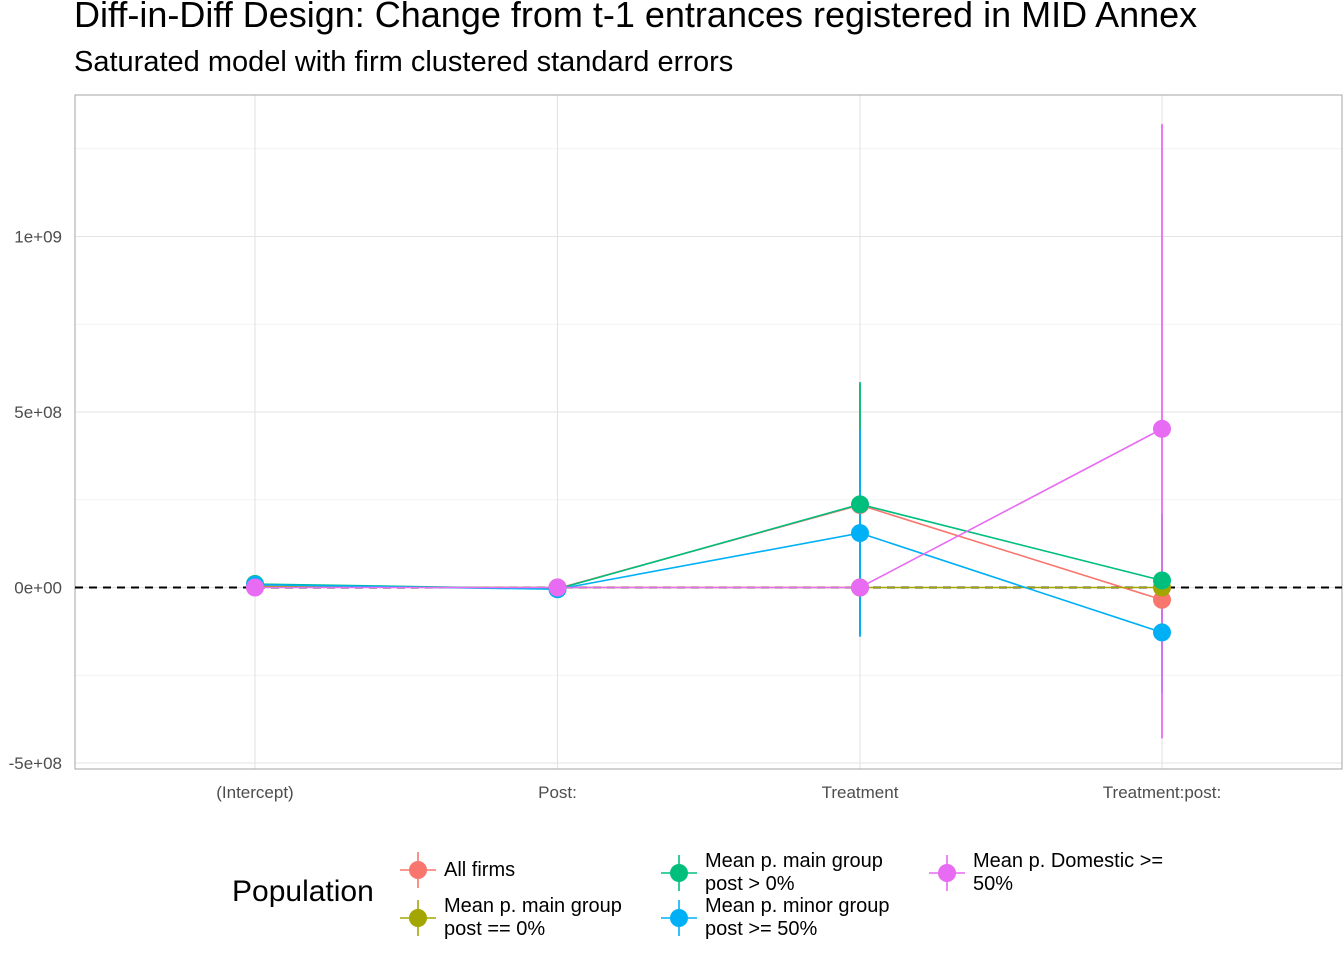 The image size is (1344, 960). What do you see at coordinates (557, 792) in the screenshot?
I see `x-tick-label: Post:` at bounding box center [557, 792].